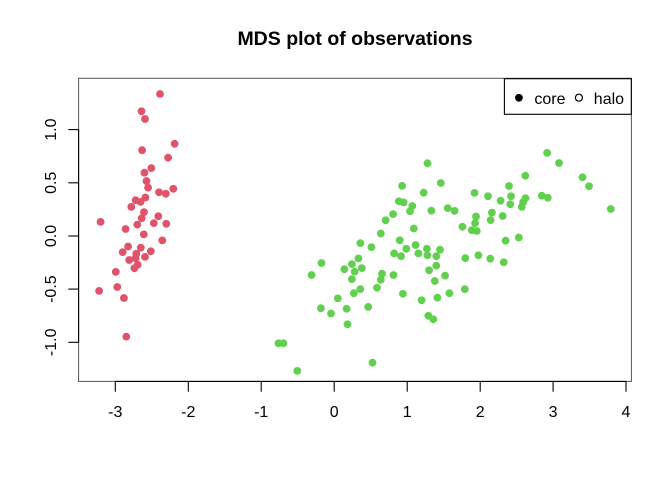 The image size is (672, 480). What do you see at coordinates (549, 99) in the screenshot?
I see `svg-text: core` at bounding box center [549, 99].